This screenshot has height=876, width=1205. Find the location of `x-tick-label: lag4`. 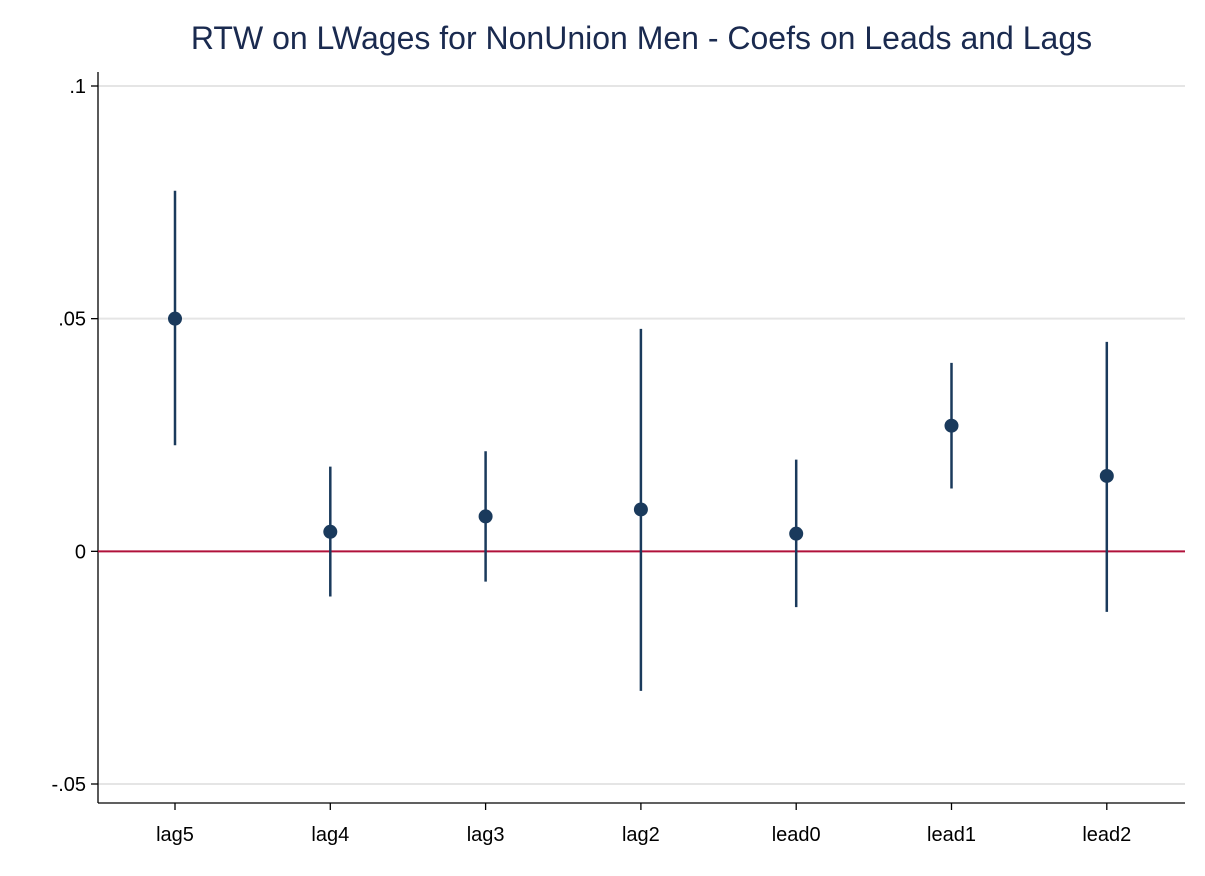

x-tick-label: lag4 is located at coordinates (330, 835).